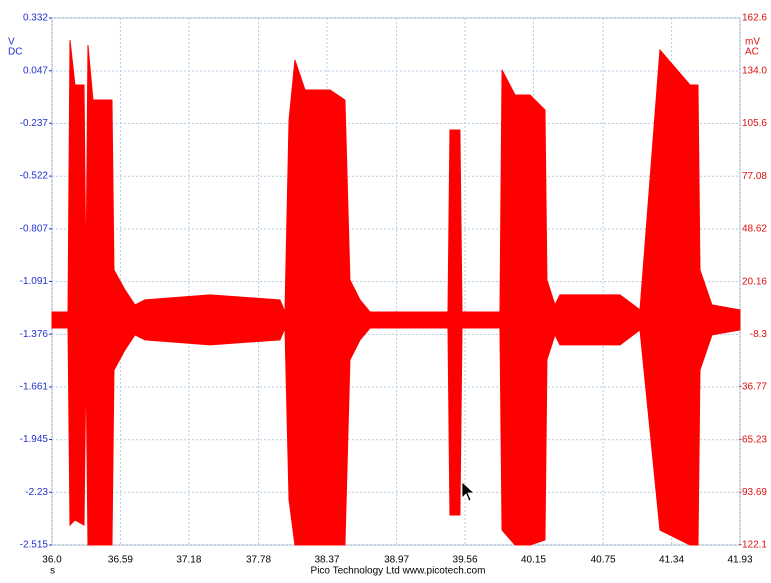 Image resolution: width=771 pixels, height=583 pixels. What do you see at coordinates (34, 176) in the screenshot?
I see `y2-tick-label: -0.522` at bounding box center [34, 176].